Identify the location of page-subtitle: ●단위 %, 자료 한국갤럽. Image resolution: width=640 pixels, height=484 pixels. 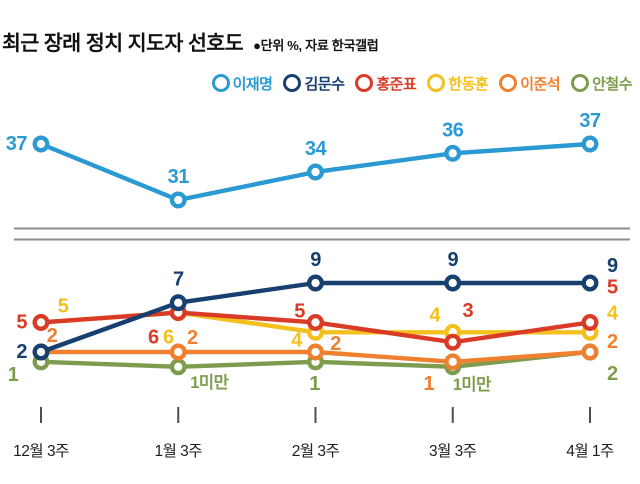
(316, 45).